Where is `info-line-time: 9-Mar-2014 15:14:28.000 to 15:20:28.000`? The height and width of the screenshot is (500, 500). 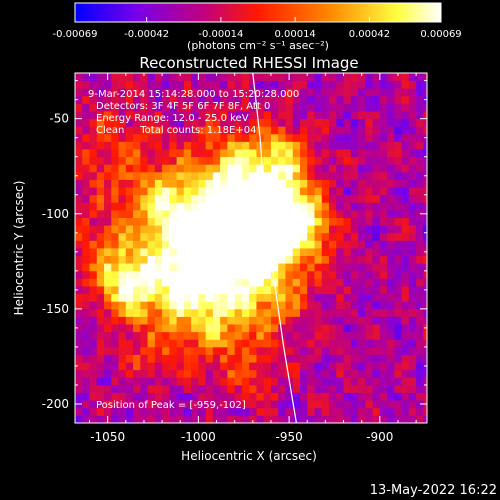 info-line-time: 9-Mar-2014 15:14:28.000 to 15:20:28.000 is located at coordinates (193, 94).